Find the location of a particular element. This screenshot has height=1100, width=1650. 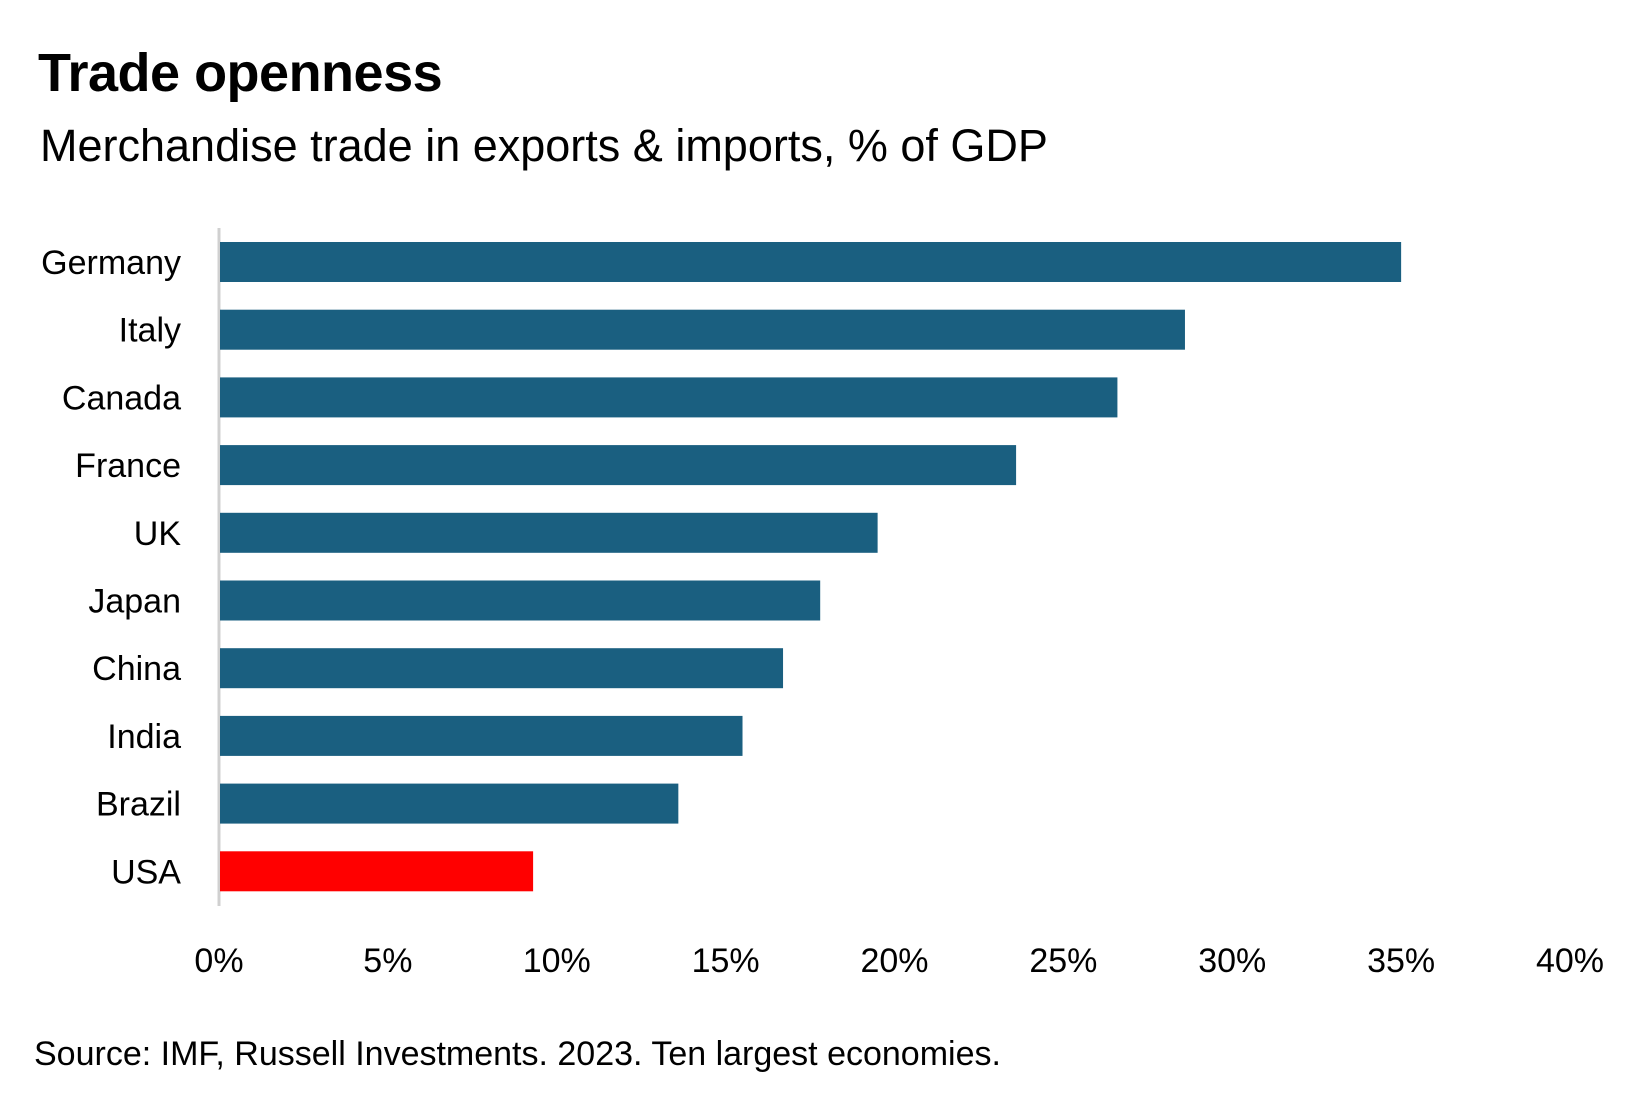

category-label: Brazil is located at coordinates (138, 805).